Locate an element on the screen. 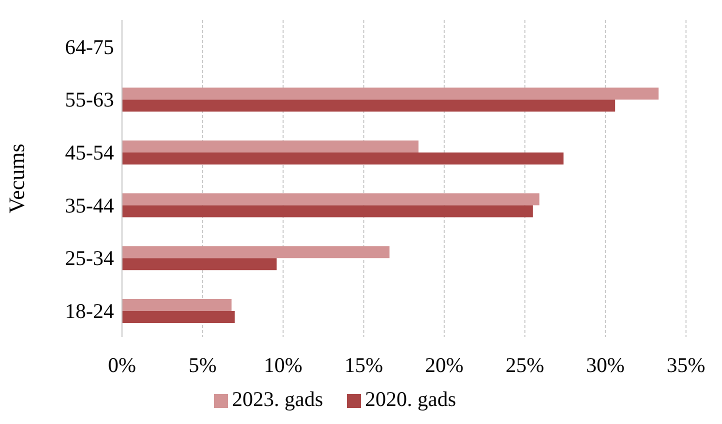 This screenshot has height=424, width=722. x-tick-label: 35% is located at coordinates (686, 364).